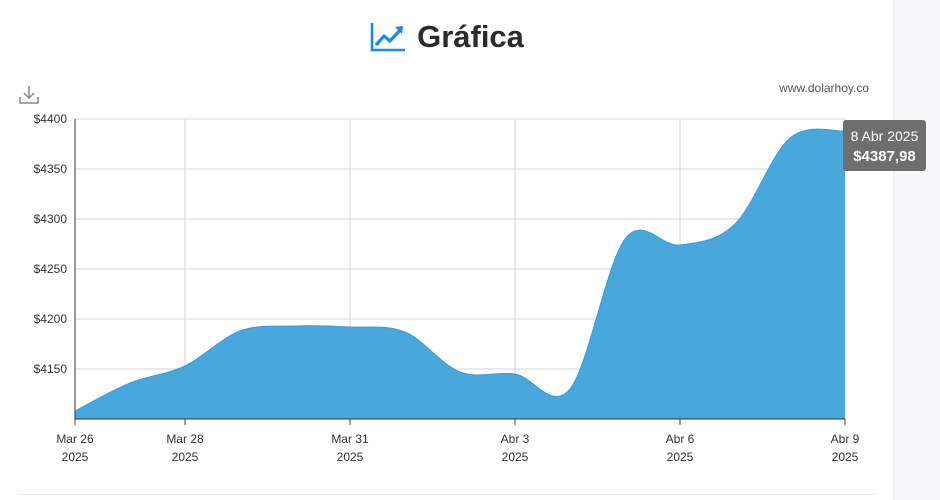  I want to click on x-tick-label: Abr 6, so click(680, 439).